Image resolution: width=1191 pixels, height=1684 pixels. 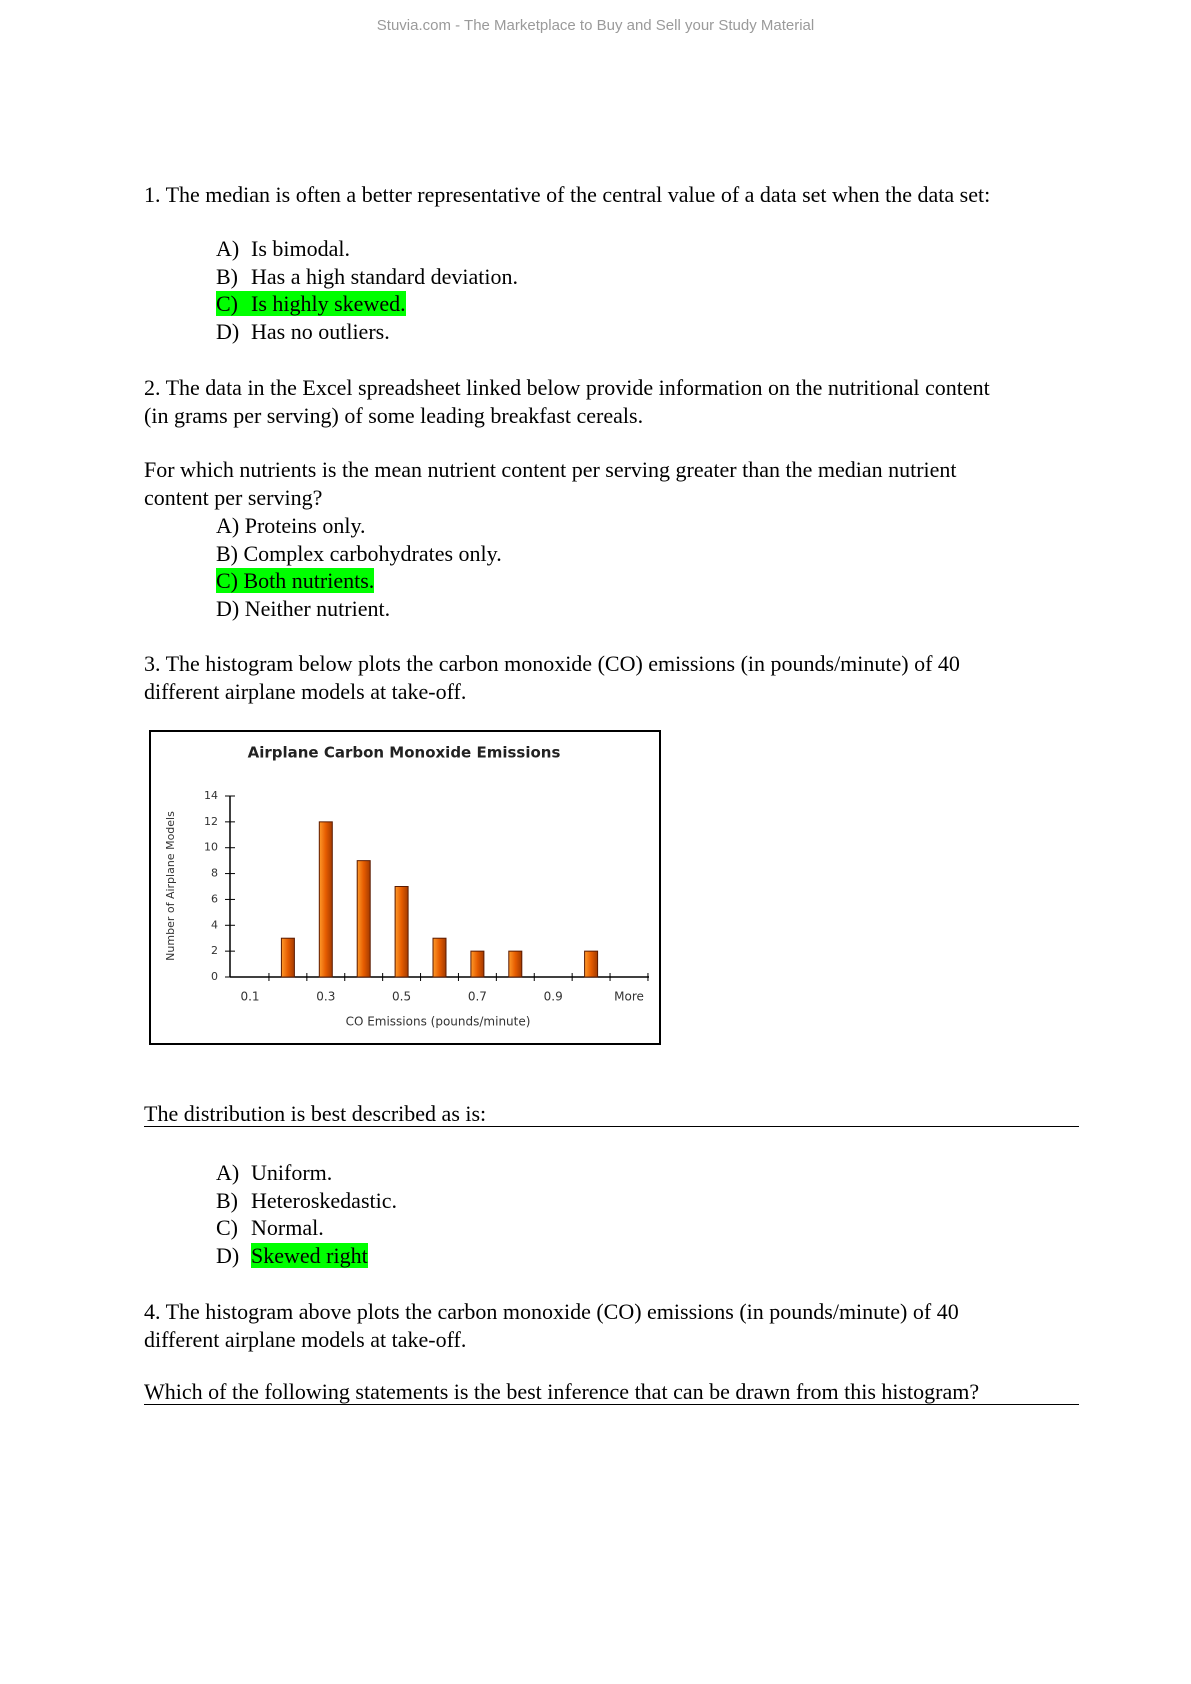 What do you see at coordinates (317, 608) in the screenshot?
I see `option-text: Neither nutrient.` at bounding box center [317, 608].